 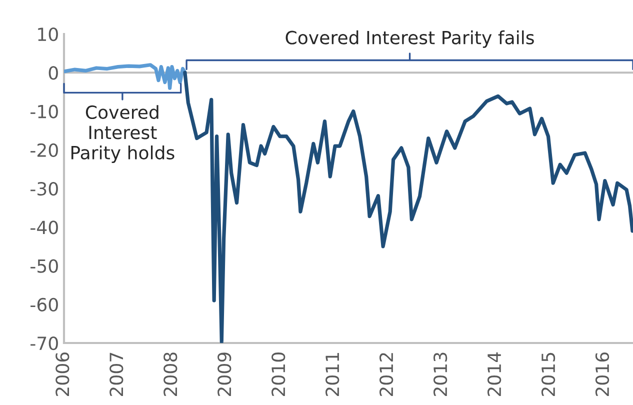 I want to click on x-tick-label: 2015, so click(x=548, y=374).